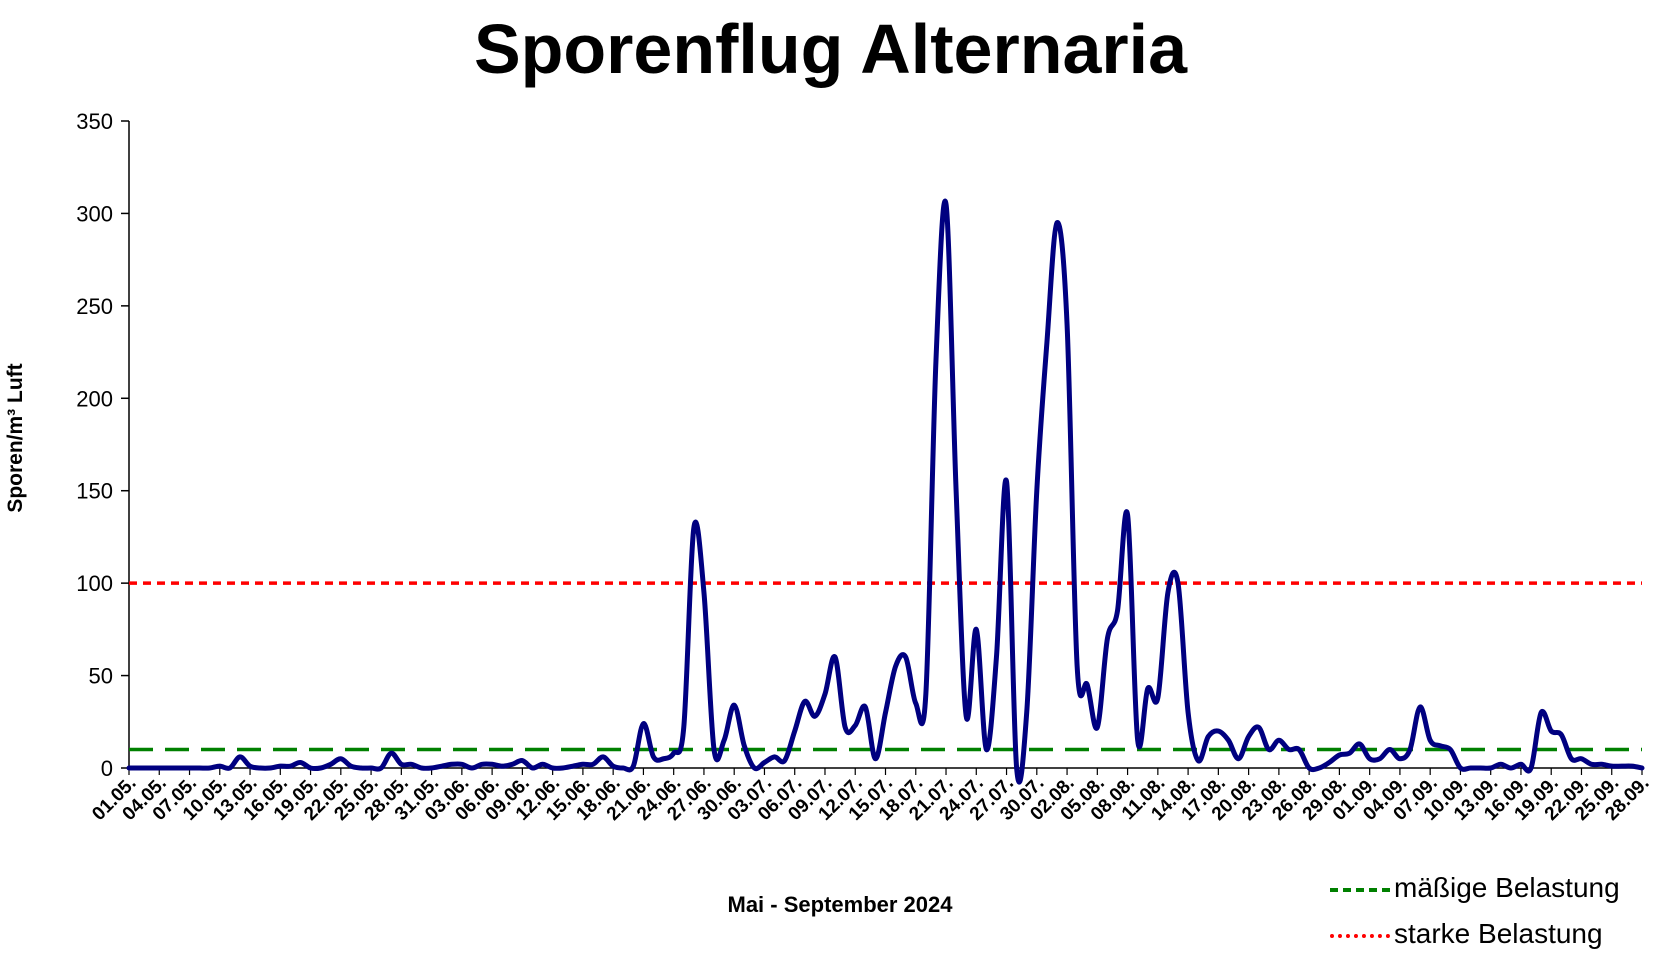  What do you see at coordinates (94, 491) in the screenshot?
I see `y-tick-label: 150` at bounding box center [94, 491].